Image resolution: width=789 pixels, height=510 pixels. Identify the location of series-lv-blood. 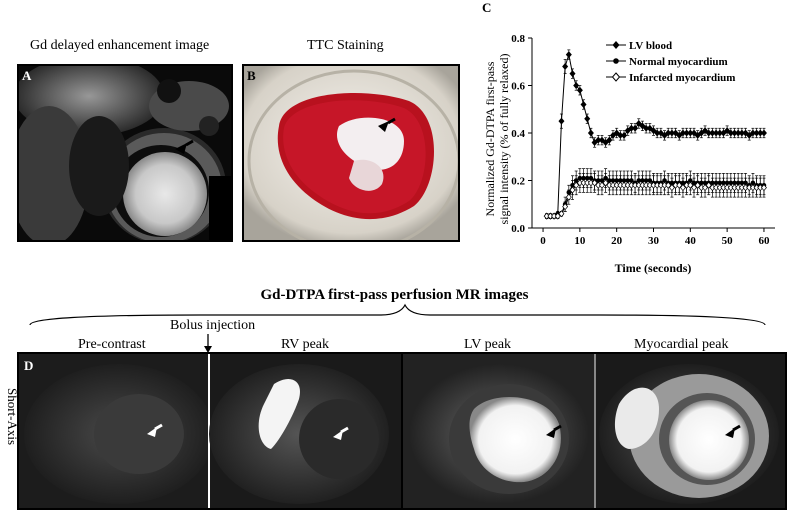
(655, 134).